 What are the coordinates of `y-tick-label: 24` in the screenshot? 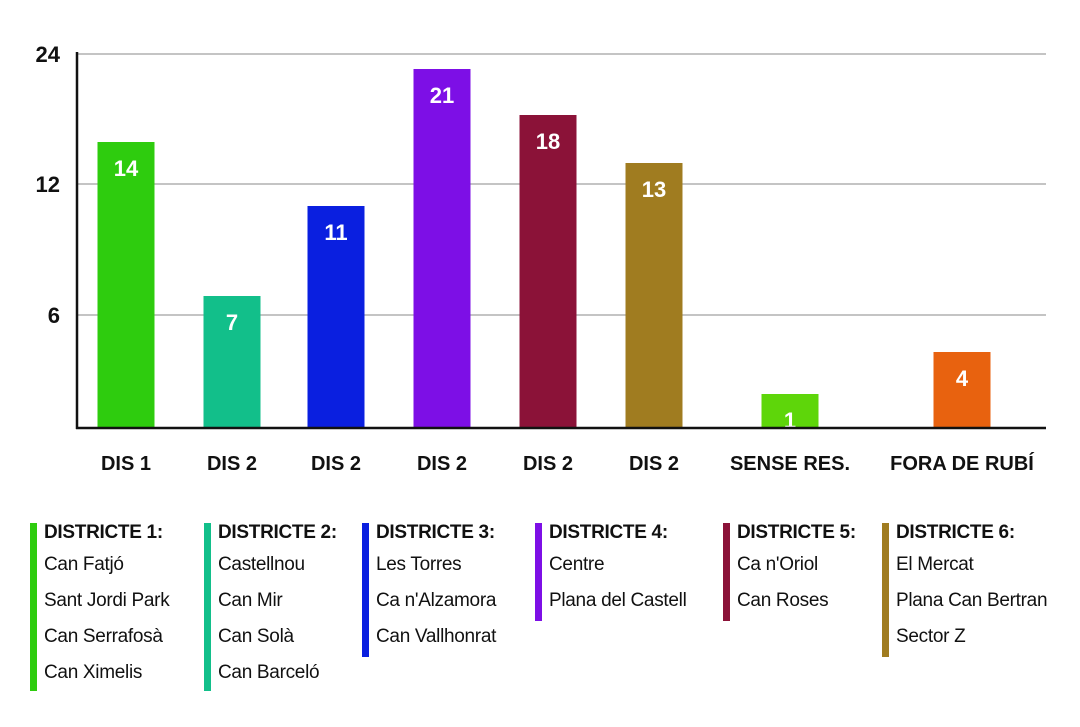 It's located at (48, 54).